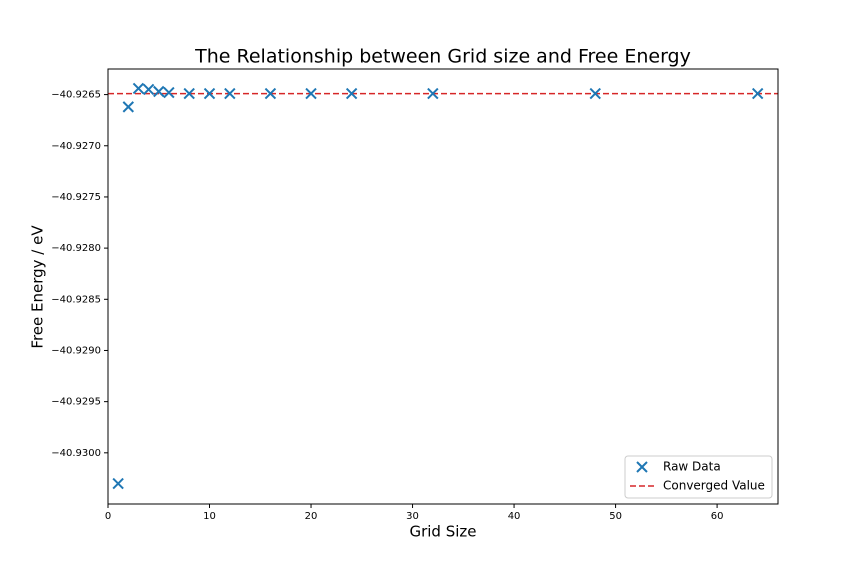 This screenshot has width=864, height=580. Describe the element at coordinates (38, 287) in the screenshot. I see `y-axis-label: Free Energy / eV` at that location.